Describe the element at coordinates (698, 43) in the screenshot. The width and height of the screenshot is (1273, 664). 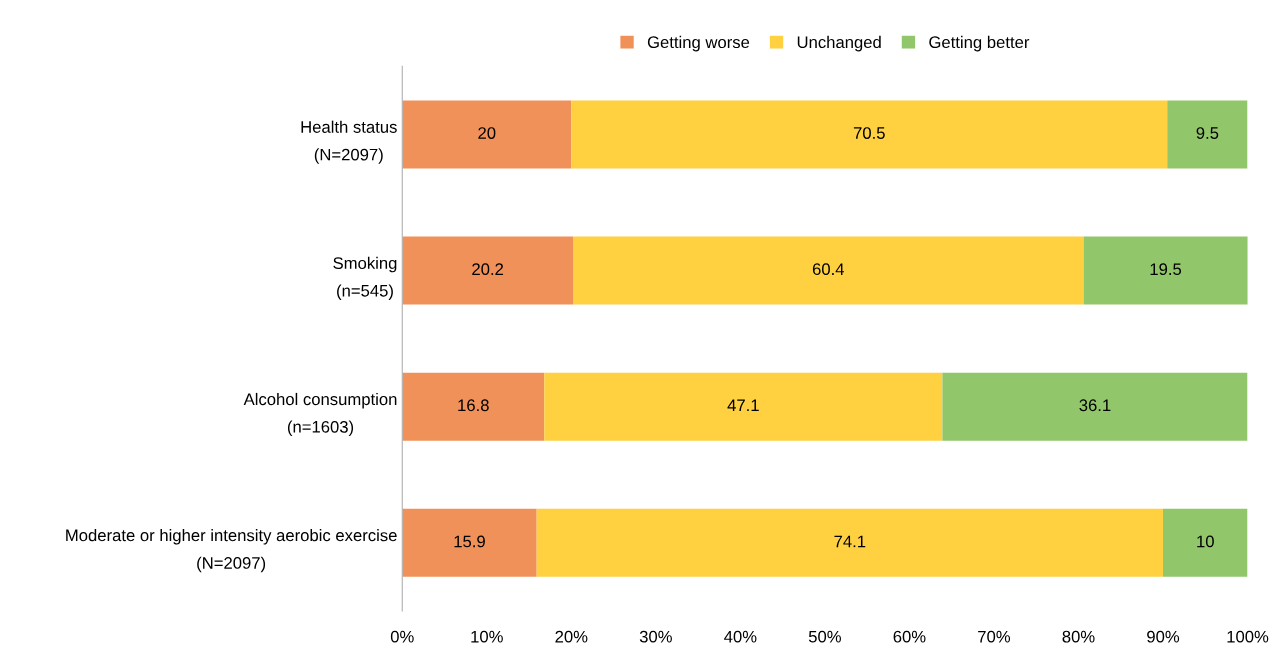
I see `legend-label: Getting worse` at that location.